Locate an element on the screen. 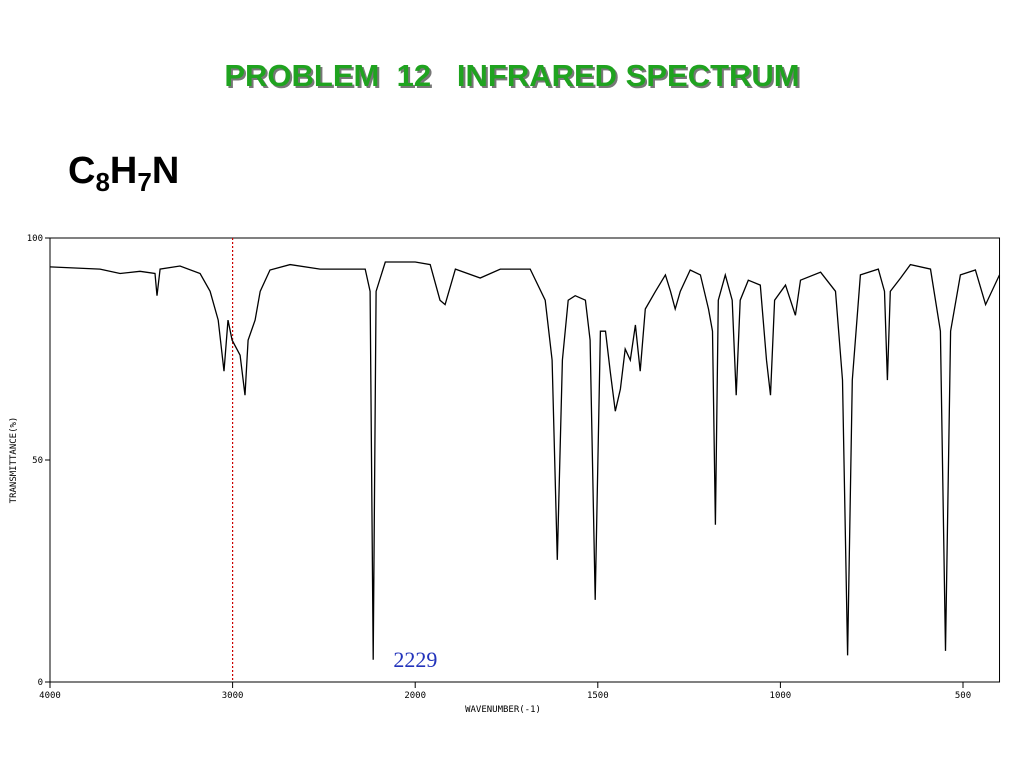  x-axis-label: WAVENUMBER(-1) is located at coordinates (503, 710).